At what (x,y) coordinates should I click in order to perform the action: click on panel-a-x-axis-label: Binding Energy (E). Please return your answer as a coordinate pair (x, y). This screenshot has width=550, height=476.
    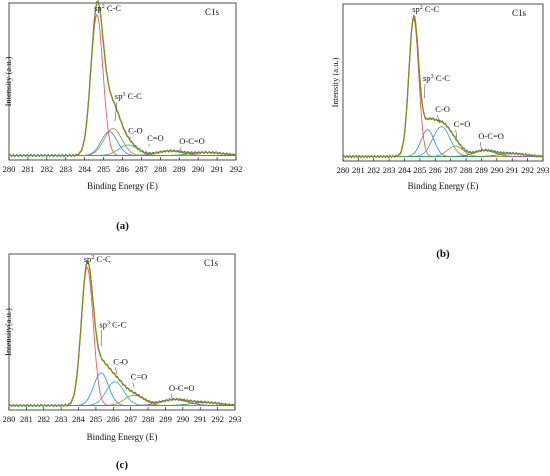
    Looking at the image, I should click on (122, 186).